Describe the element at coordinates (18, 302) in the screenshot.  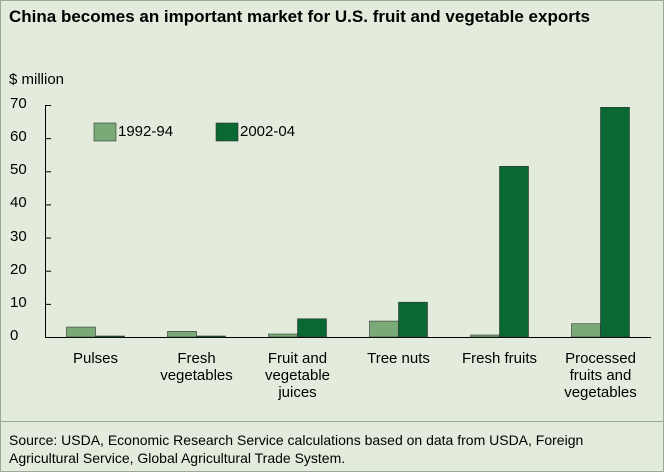
I see `y-tick-label: 10` at that location.